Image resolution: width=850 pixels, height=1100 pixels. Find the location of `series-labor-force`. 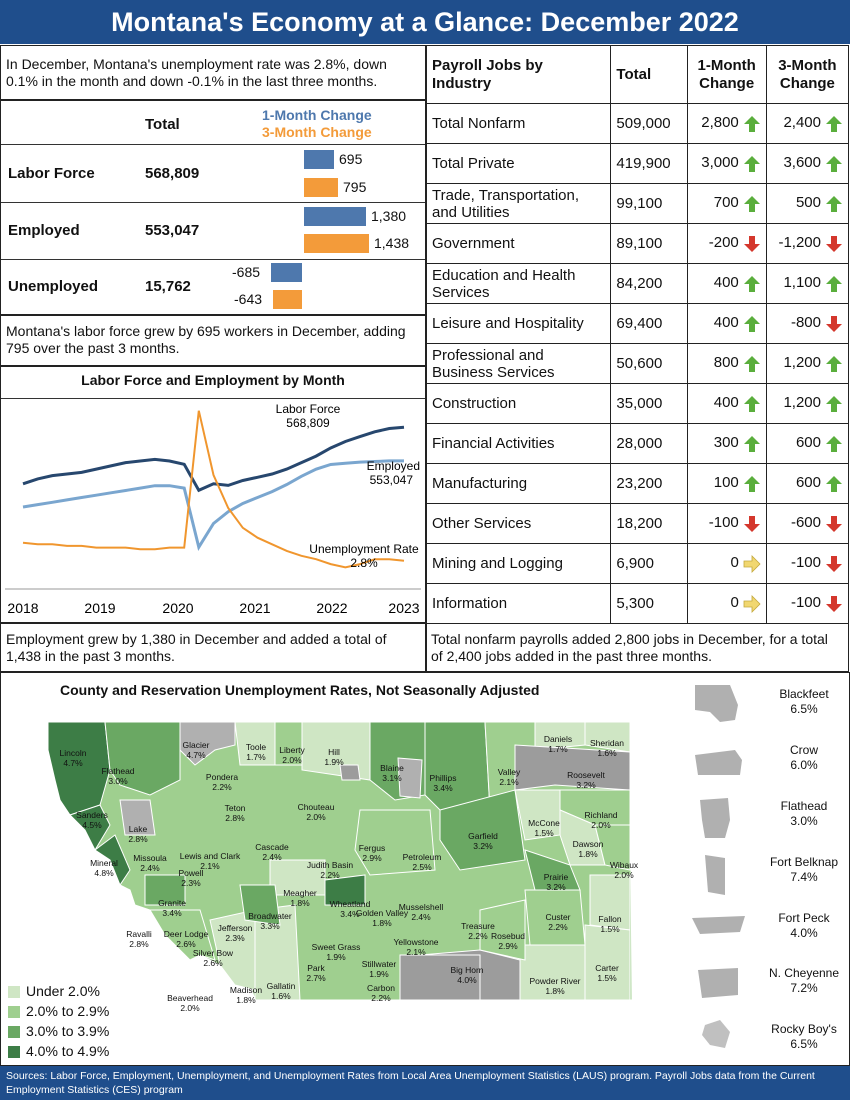

series-labor-force is located at coordinates (213, 459).